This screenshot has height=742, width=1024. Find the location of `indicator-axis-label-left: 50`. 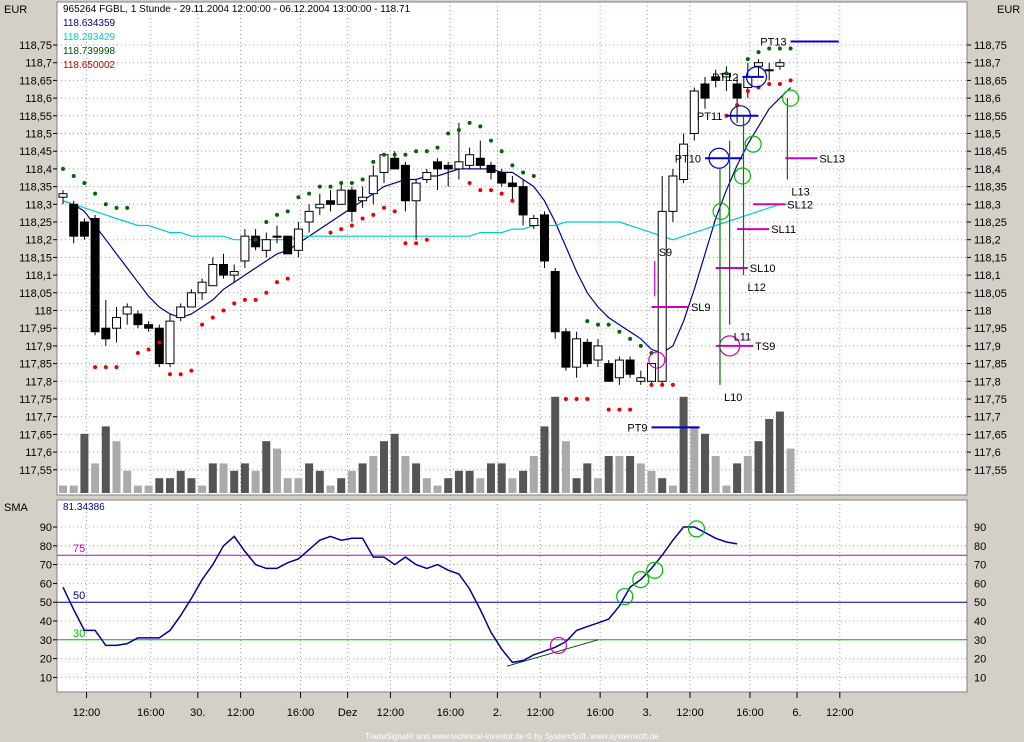

indicator-axis-label-left: 50 is located at coordinates (46, 603).